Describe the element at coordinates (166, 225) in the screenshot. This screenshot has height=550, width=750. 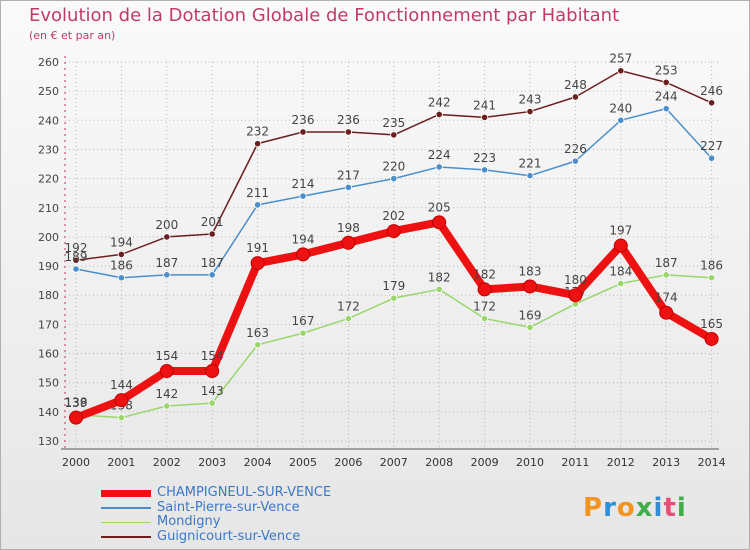
I see `data-label: 200` at that location.